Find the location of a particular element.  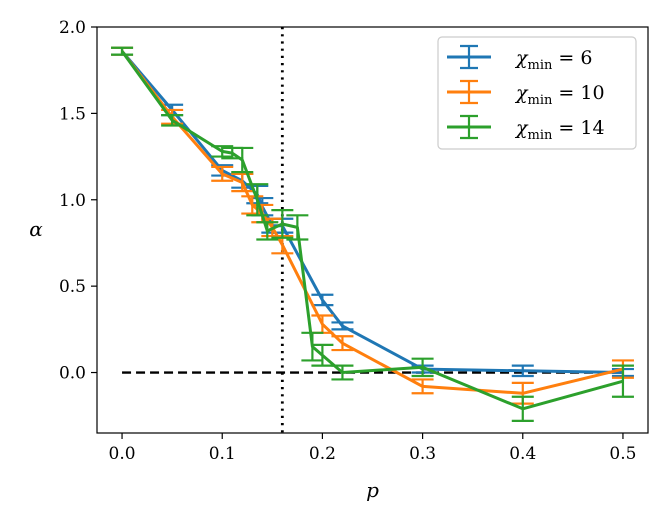

x-tick-label: 0.1 is located at coordinates (222, 454).